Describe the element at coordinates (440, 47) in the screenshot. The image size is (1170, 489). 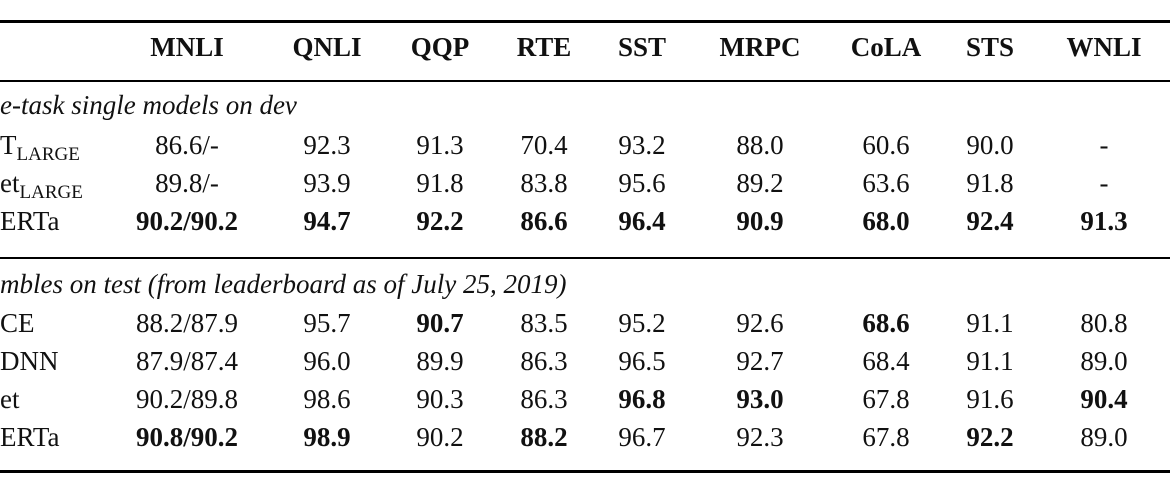
I see `header-qqp: QQP` at that location.